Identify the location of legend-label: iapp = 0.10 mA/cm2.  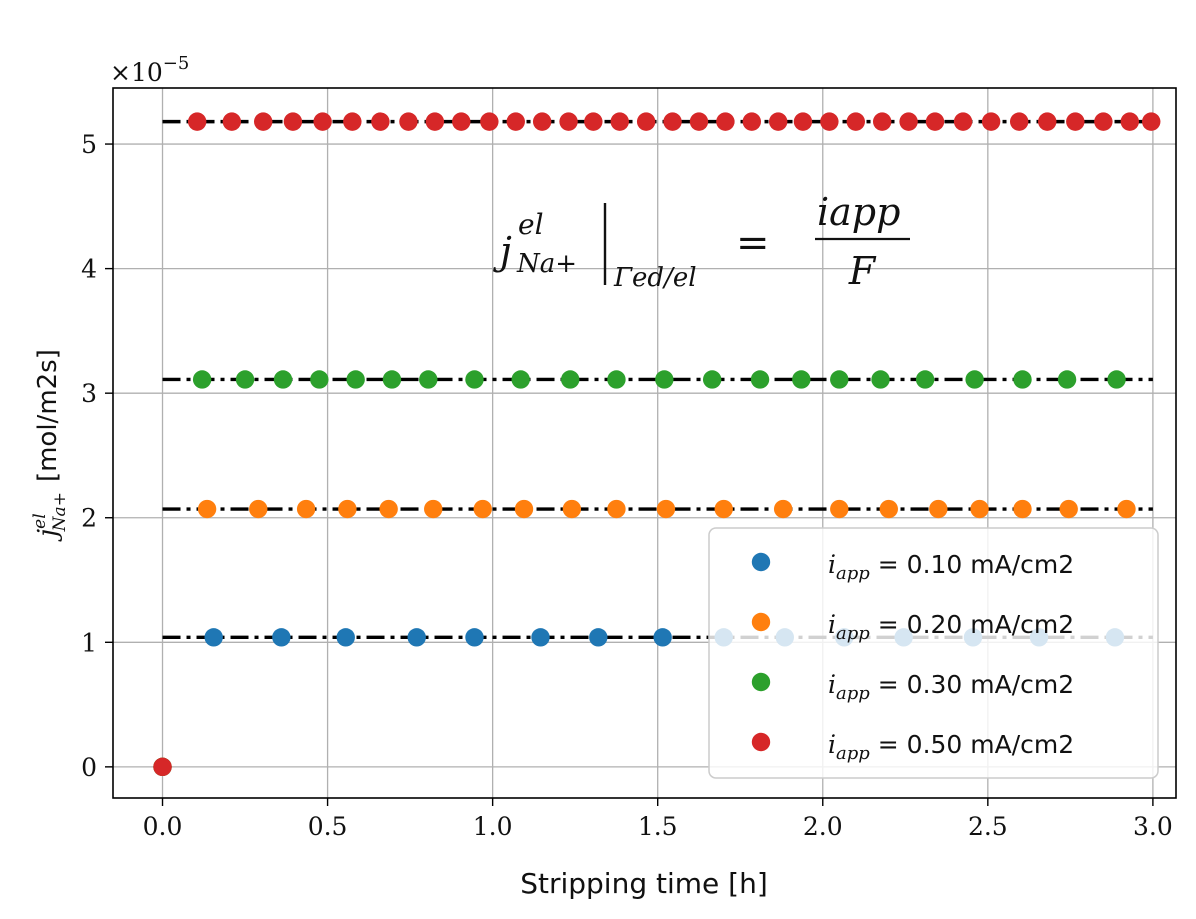
(951, 567).